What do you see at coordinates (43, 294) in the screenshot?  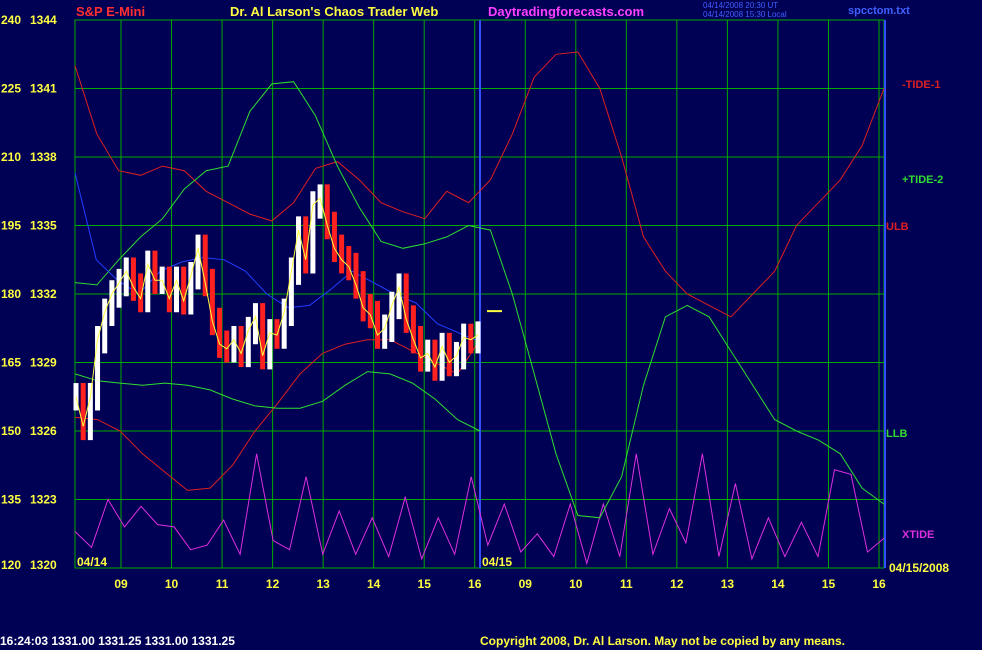 I see `y-tick-price: 1332` at bounding box center [43, 294].